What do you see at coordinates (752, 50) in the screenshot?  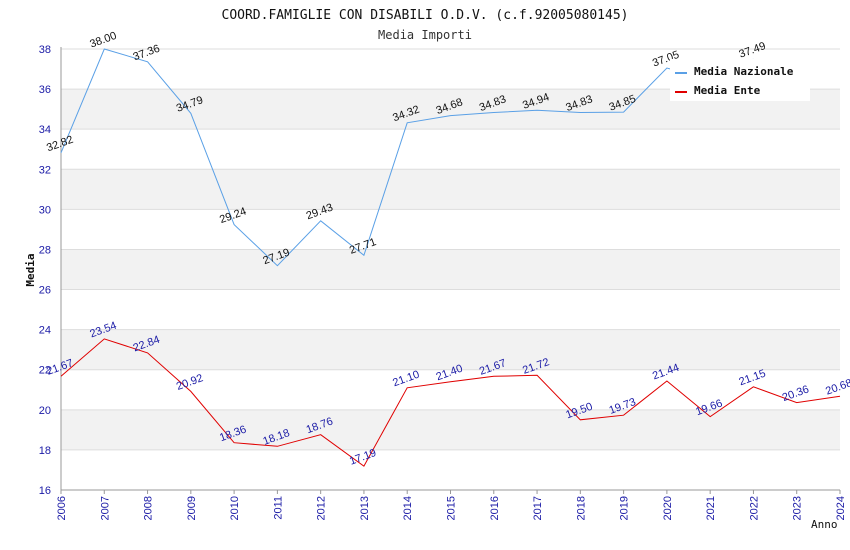 I see `data-label-nazionale: 37.49` at bounding box center [752, 50].